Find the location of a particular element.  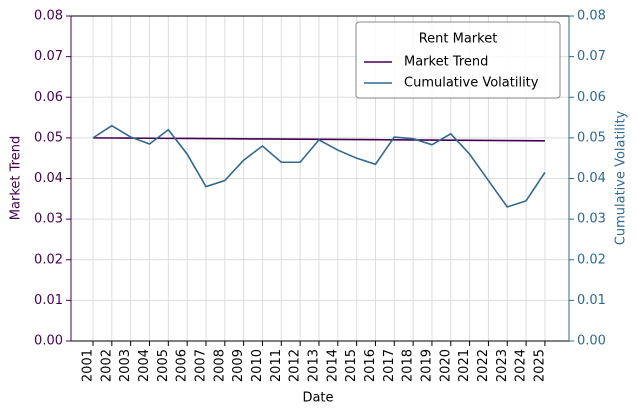

y-tick-label: 0.01 is located at coordinates (48, 300).